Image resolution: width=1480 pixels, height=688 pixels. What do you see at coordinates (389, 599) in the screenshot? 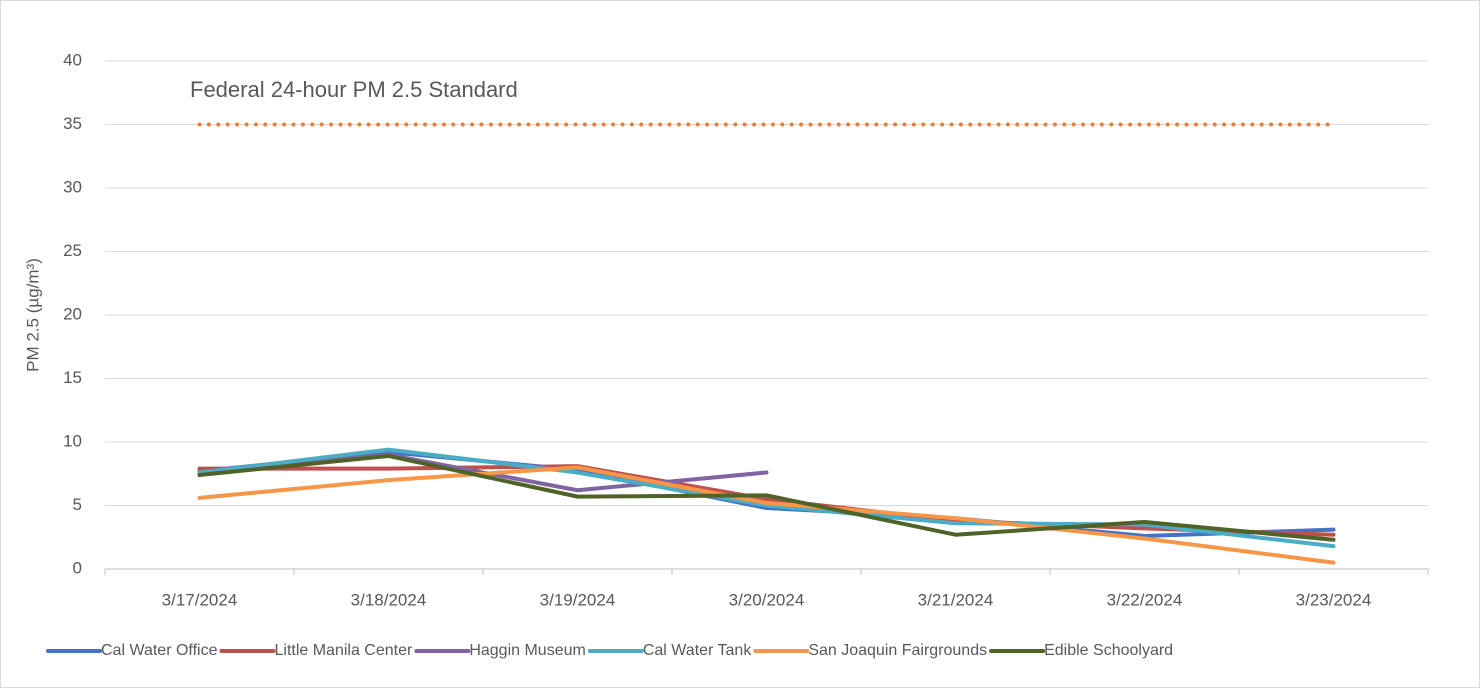
I see `x-tick-label: 3/18/2024` at bounding box center [389, 599].